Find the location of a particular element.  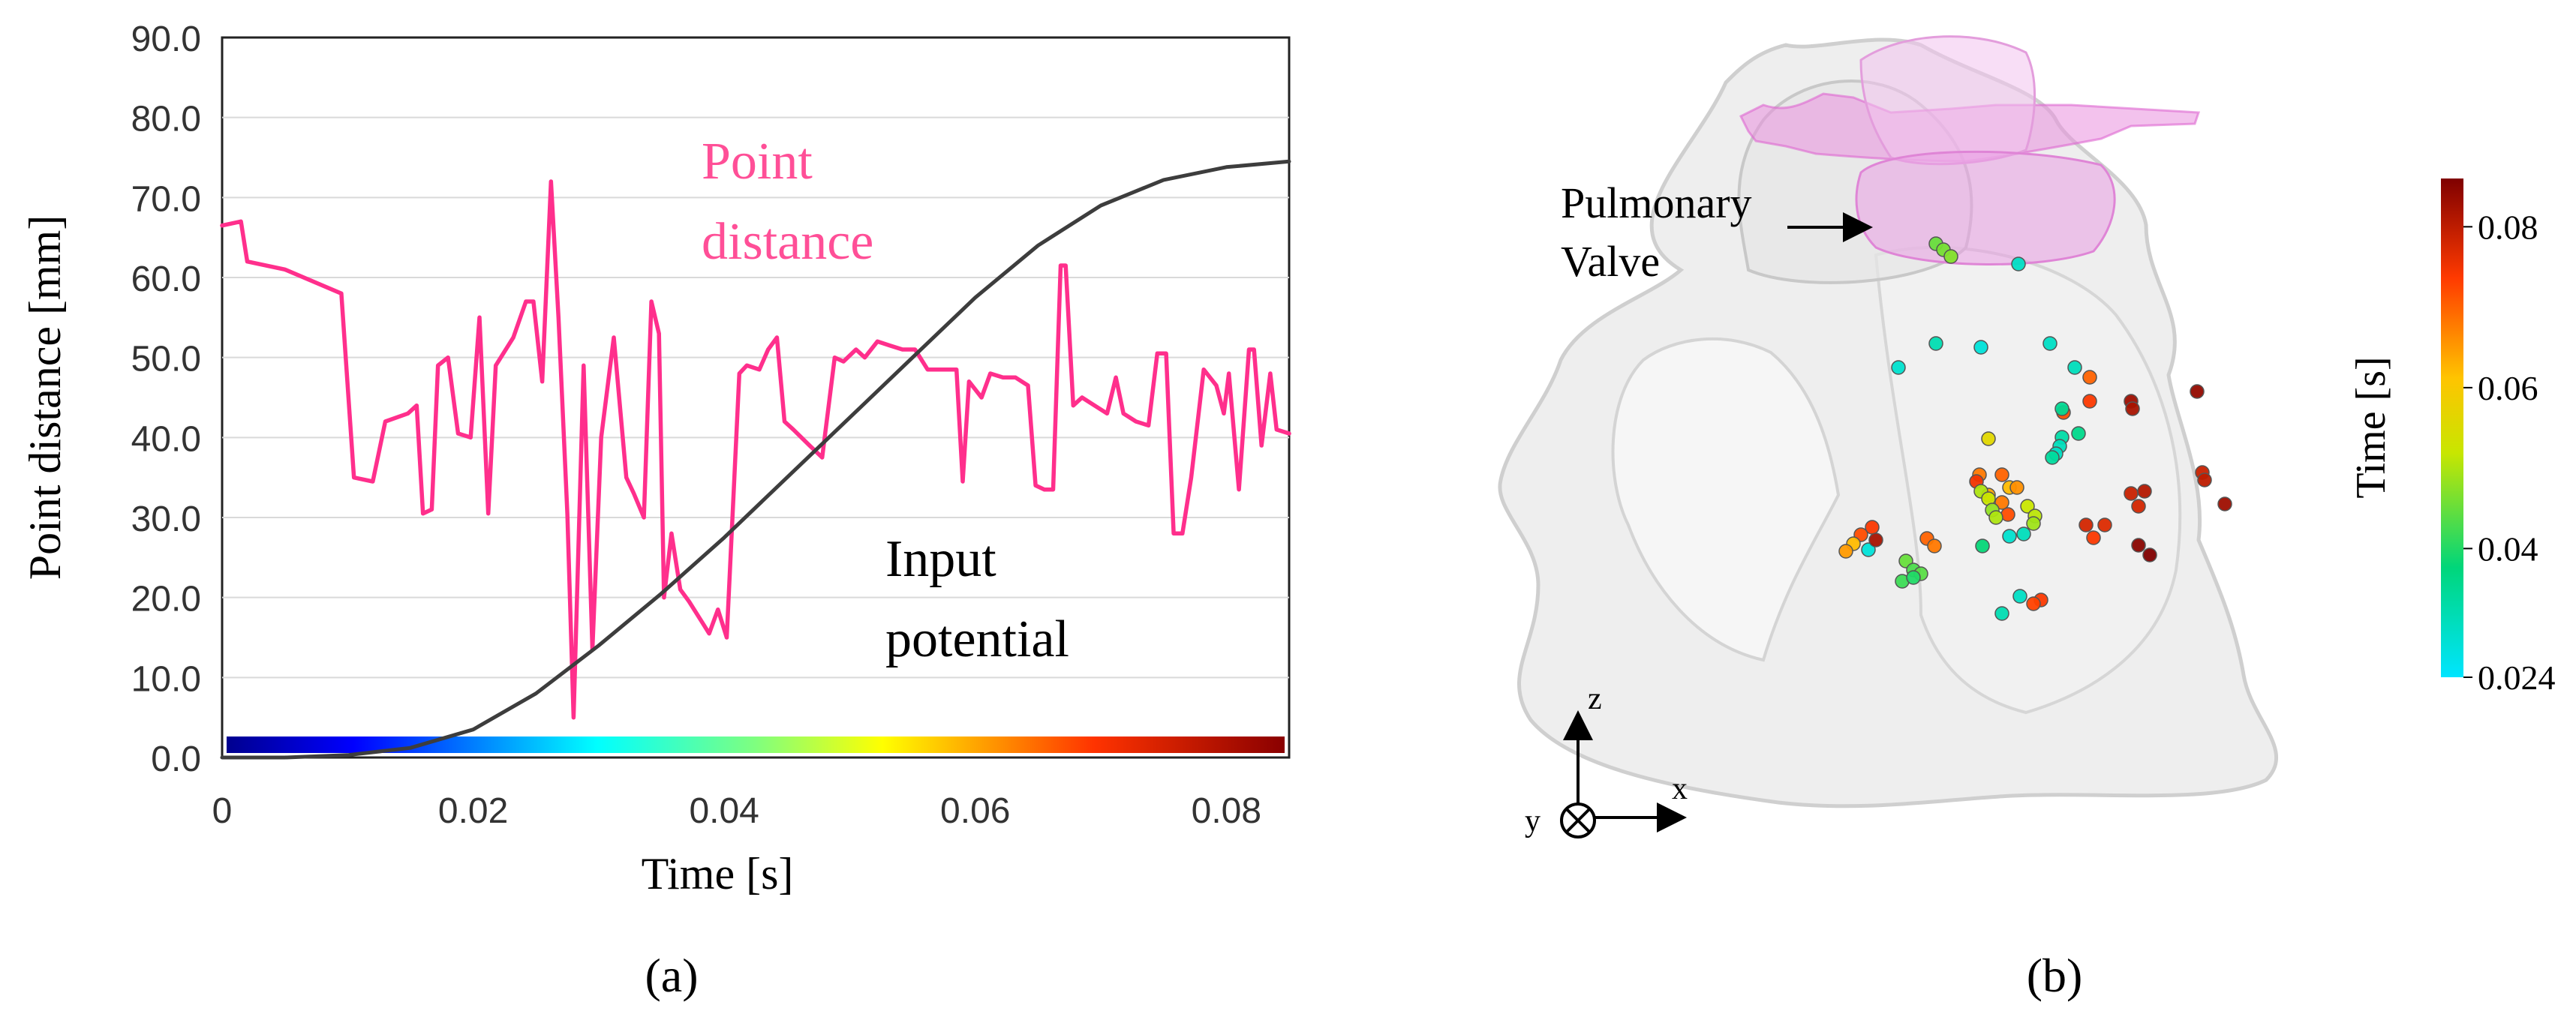

colorbar-label: Time [s] is located at coordinates (2371, 427).